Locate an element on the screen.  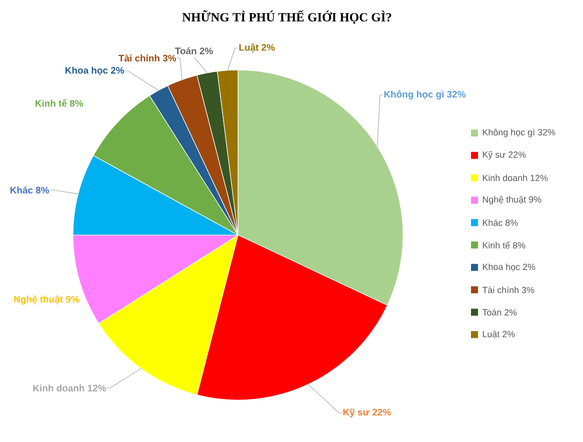
legend-label: Toán 2% is located at coordinates (499, 312).